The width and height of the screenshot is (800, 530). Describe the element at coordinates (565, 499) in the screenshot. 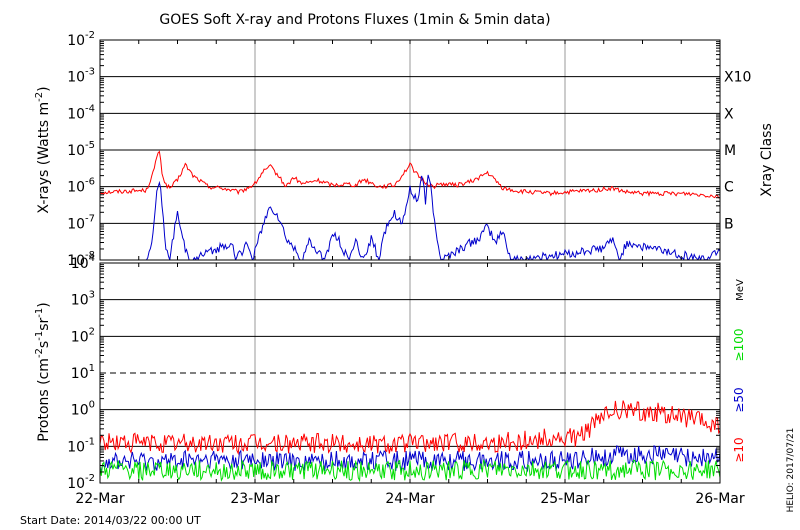

I see `x-tick-label: 25-Mar` at that location.